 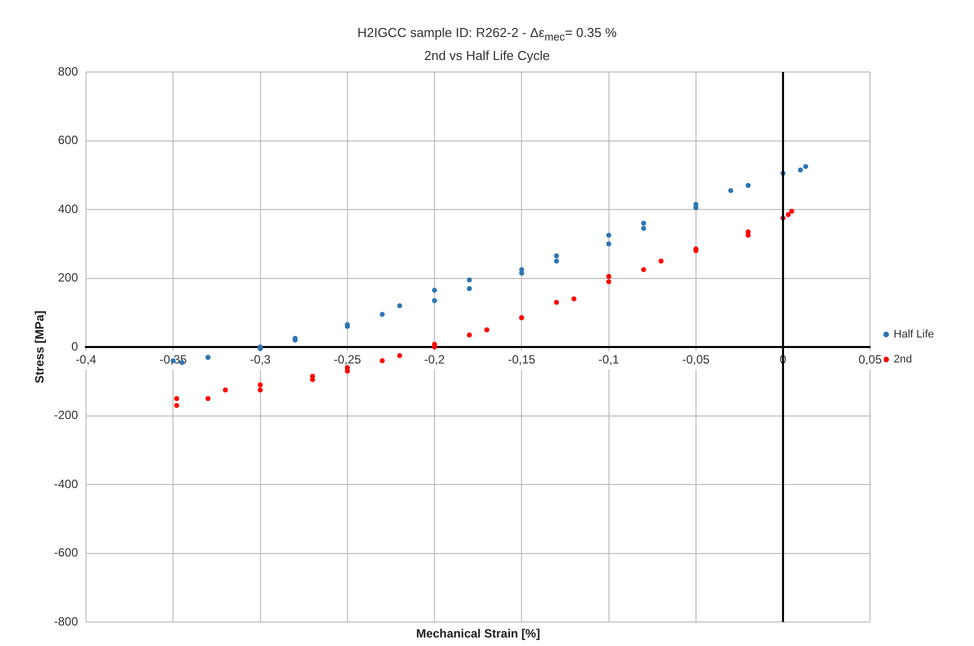 What do you see at coordinates (74, 346) in the screenshot?
I see `y-tick-label: 0` at bounding box center [74, 346].